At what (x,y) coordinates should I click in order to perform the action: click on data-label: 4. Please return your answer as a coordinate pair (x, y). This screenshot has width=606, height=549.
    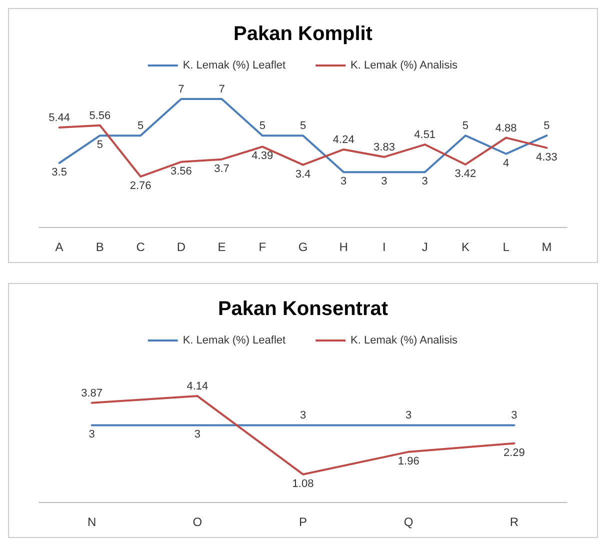
    Looking at the image, I should click on (506, 163).